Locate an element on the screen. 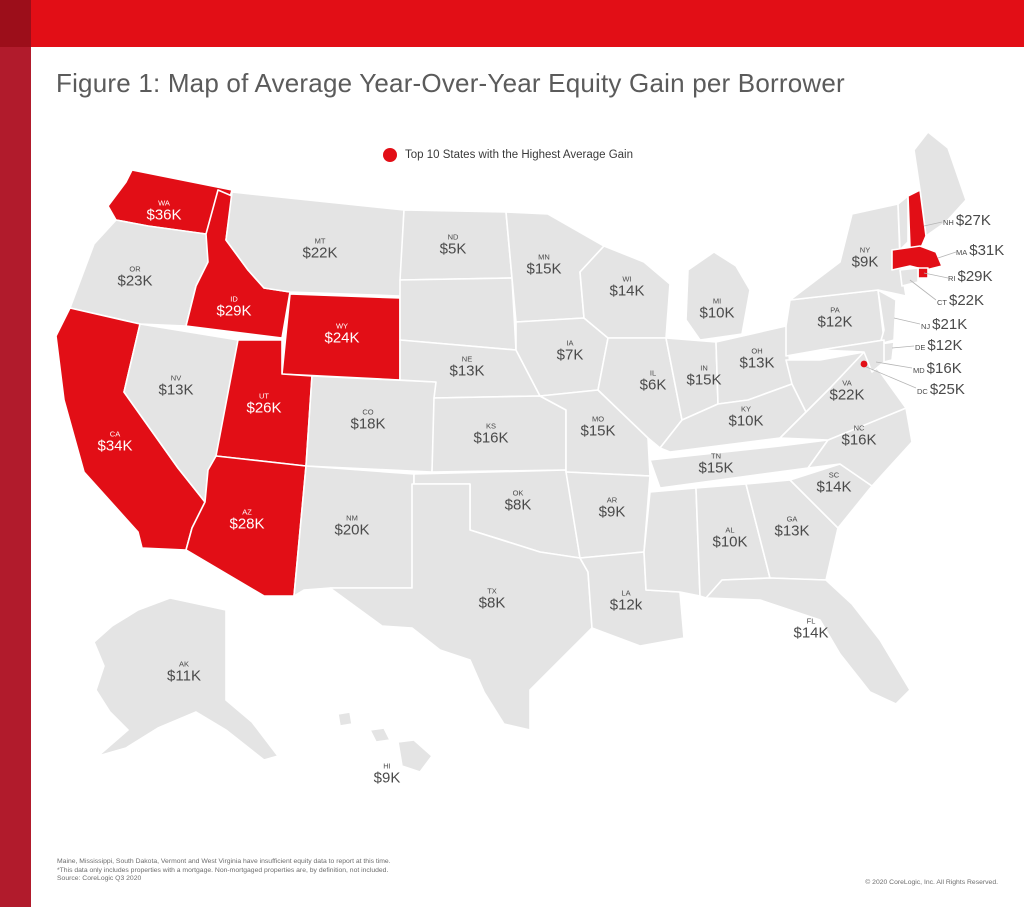 The height and width of the screenshot is (907, 1024). value-ne: $13K is located at coordinates (467, 371).